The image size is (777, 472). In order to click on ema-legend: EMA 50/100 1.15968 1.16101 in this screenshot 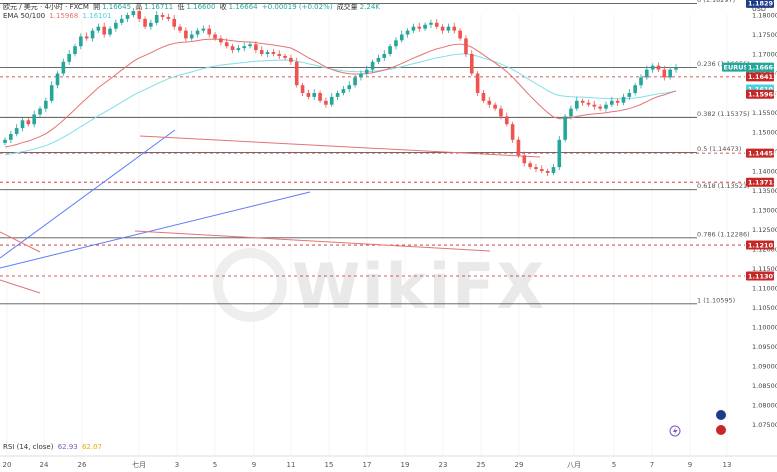, I will do `click(58, 16)`.